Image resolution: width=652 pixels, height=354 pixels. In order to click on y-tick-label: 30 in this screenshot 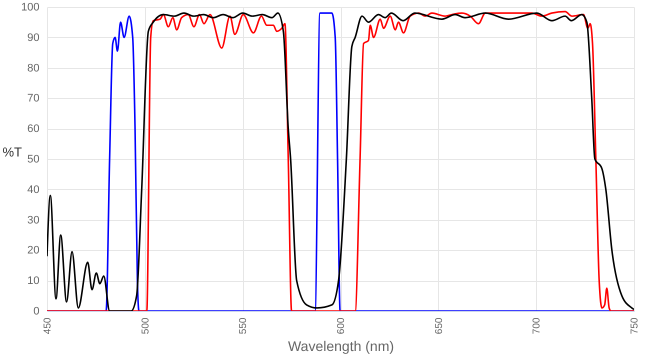, I will do `click(33, 220)`.